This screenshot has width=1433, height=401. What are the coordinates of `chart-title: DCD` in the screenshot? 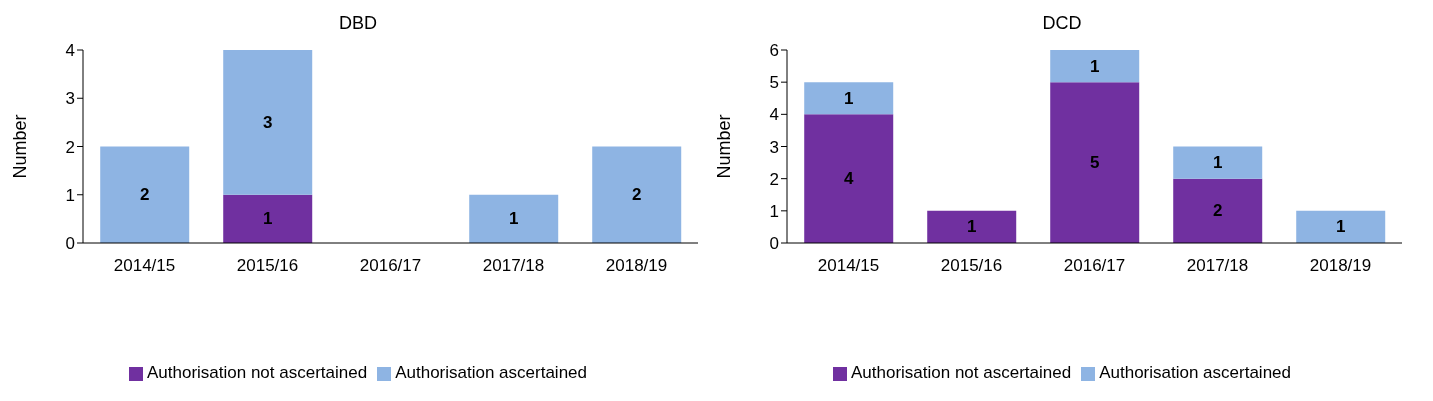 It's located at (1062, 23).